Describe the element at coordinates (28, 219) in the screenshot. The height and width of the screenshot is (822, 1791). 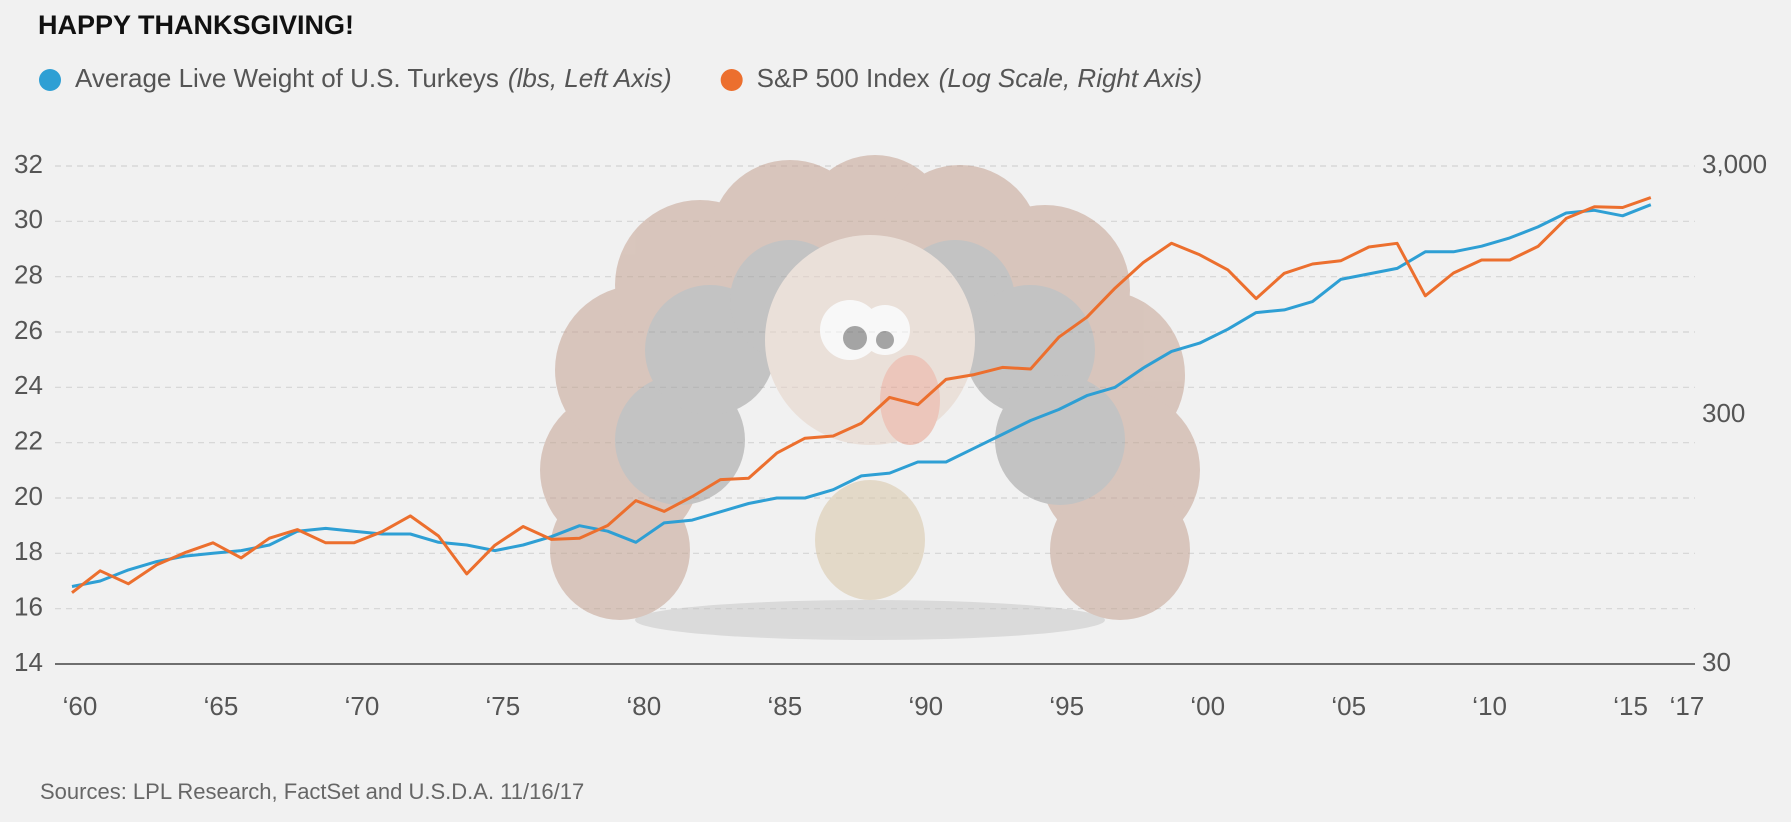
I see `y-tick-label: 30` at that location.